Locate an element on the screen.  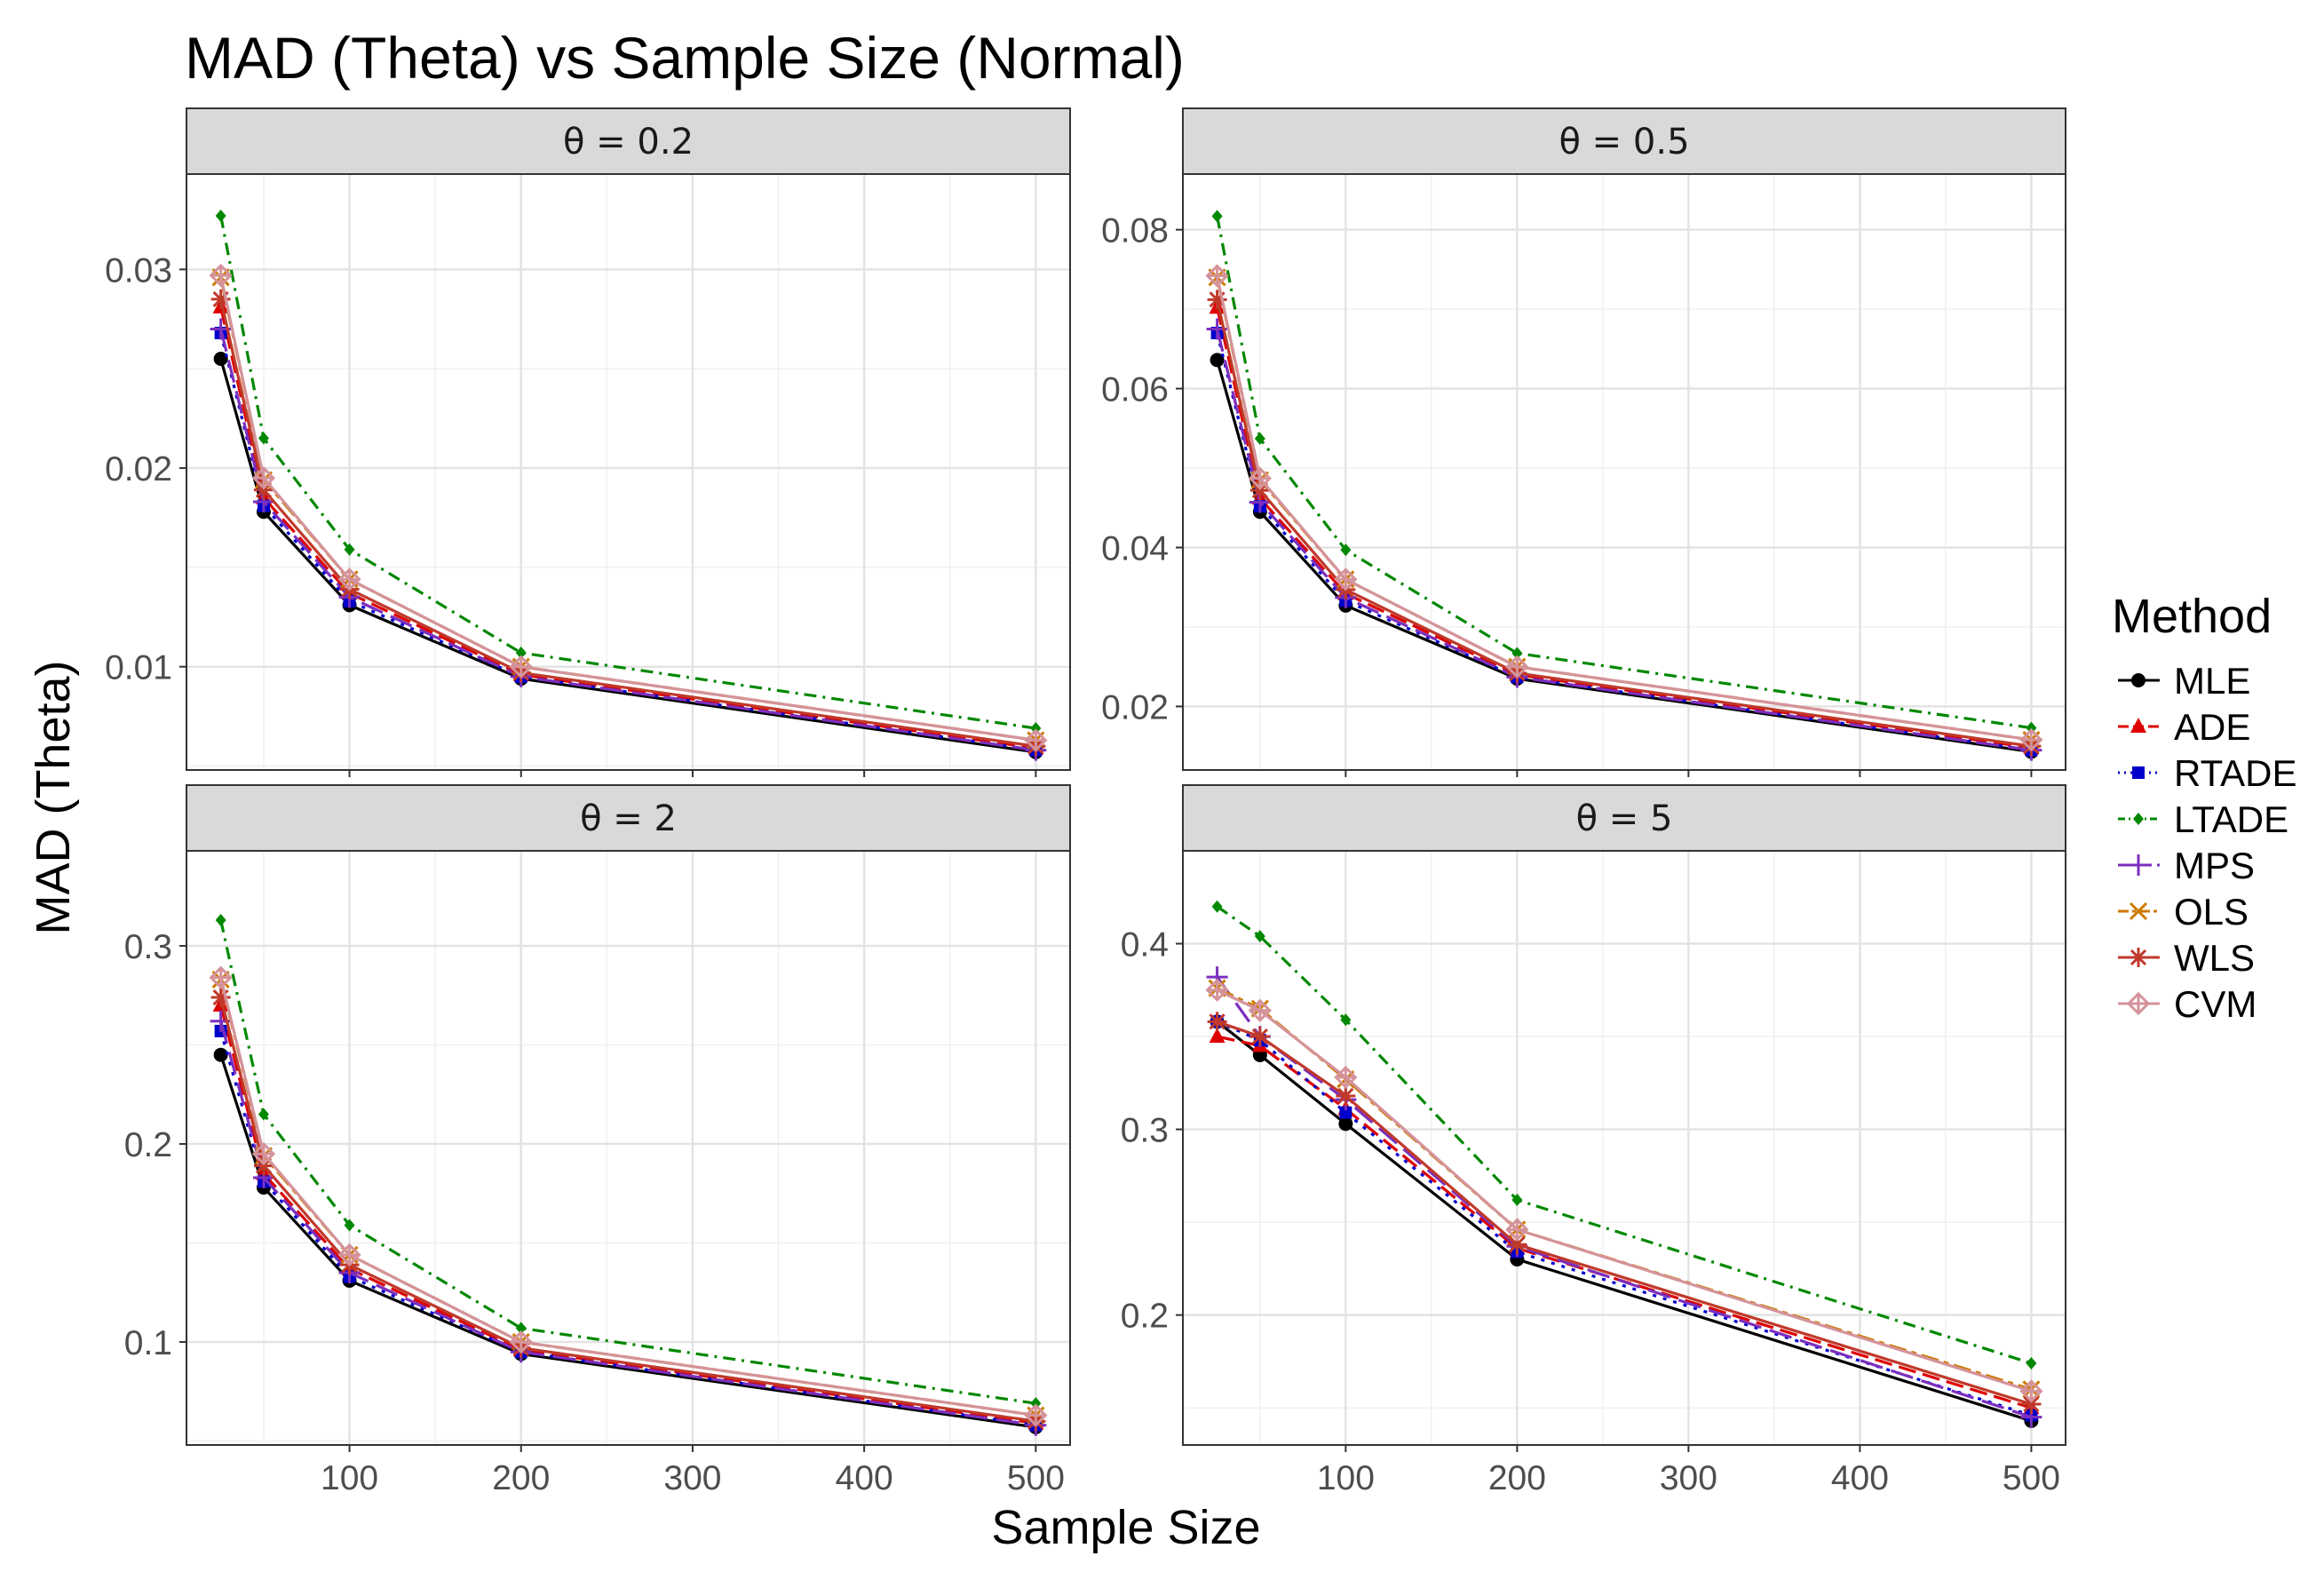
data-point-ade is located at coordinates (1217, 1036).